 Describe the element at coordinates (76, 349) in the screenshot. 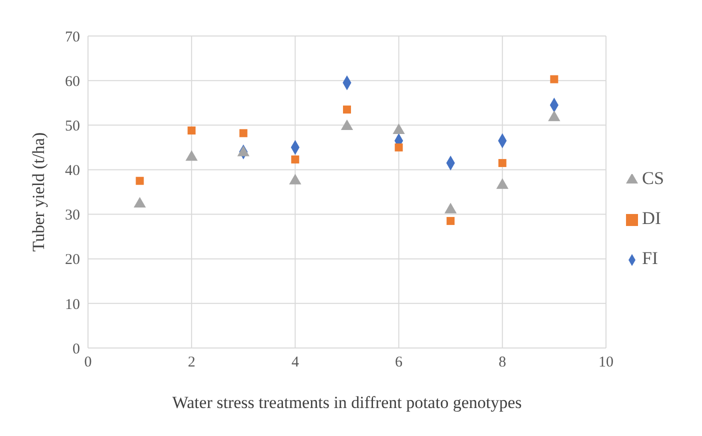

I see `y-tick-label: 0` at that location.